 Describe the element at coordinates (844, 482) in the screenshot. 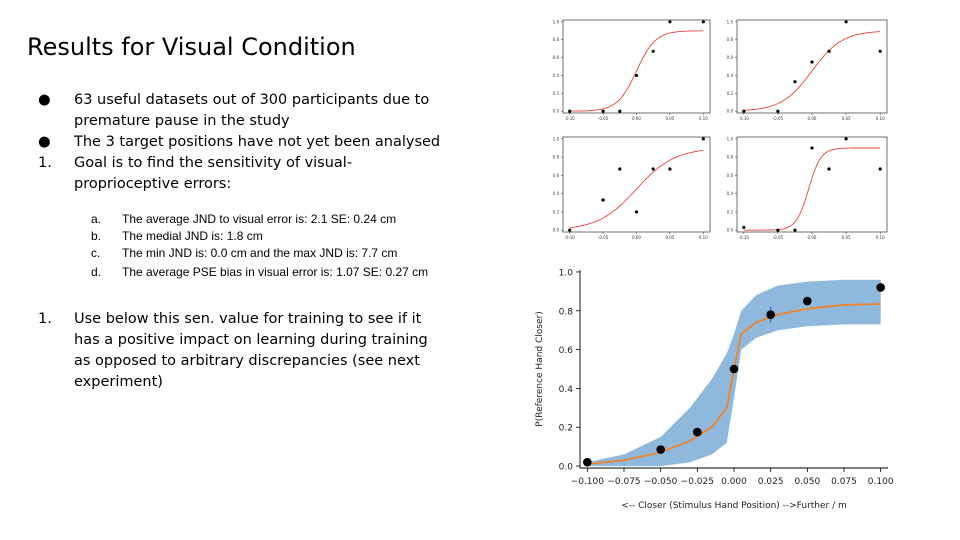

I see `x-tick-label: 0.075` at that location.